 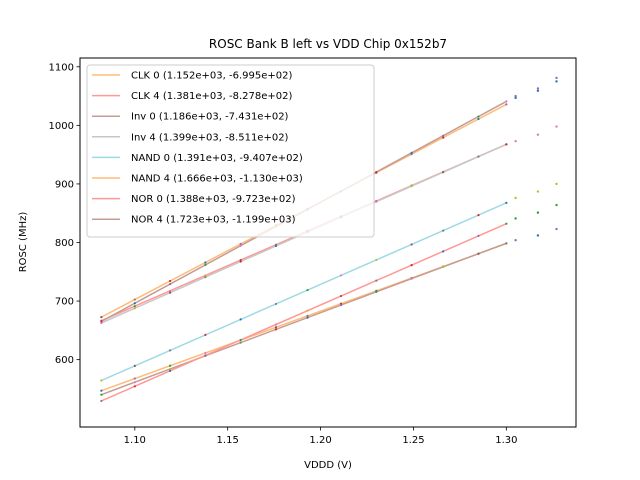 What do you see at coordinates (217, 179) in the screenshot?
I see `legend-label: NAND 4 (1.666e+03, -1.130e+03)` at bounding box center [217, 179].